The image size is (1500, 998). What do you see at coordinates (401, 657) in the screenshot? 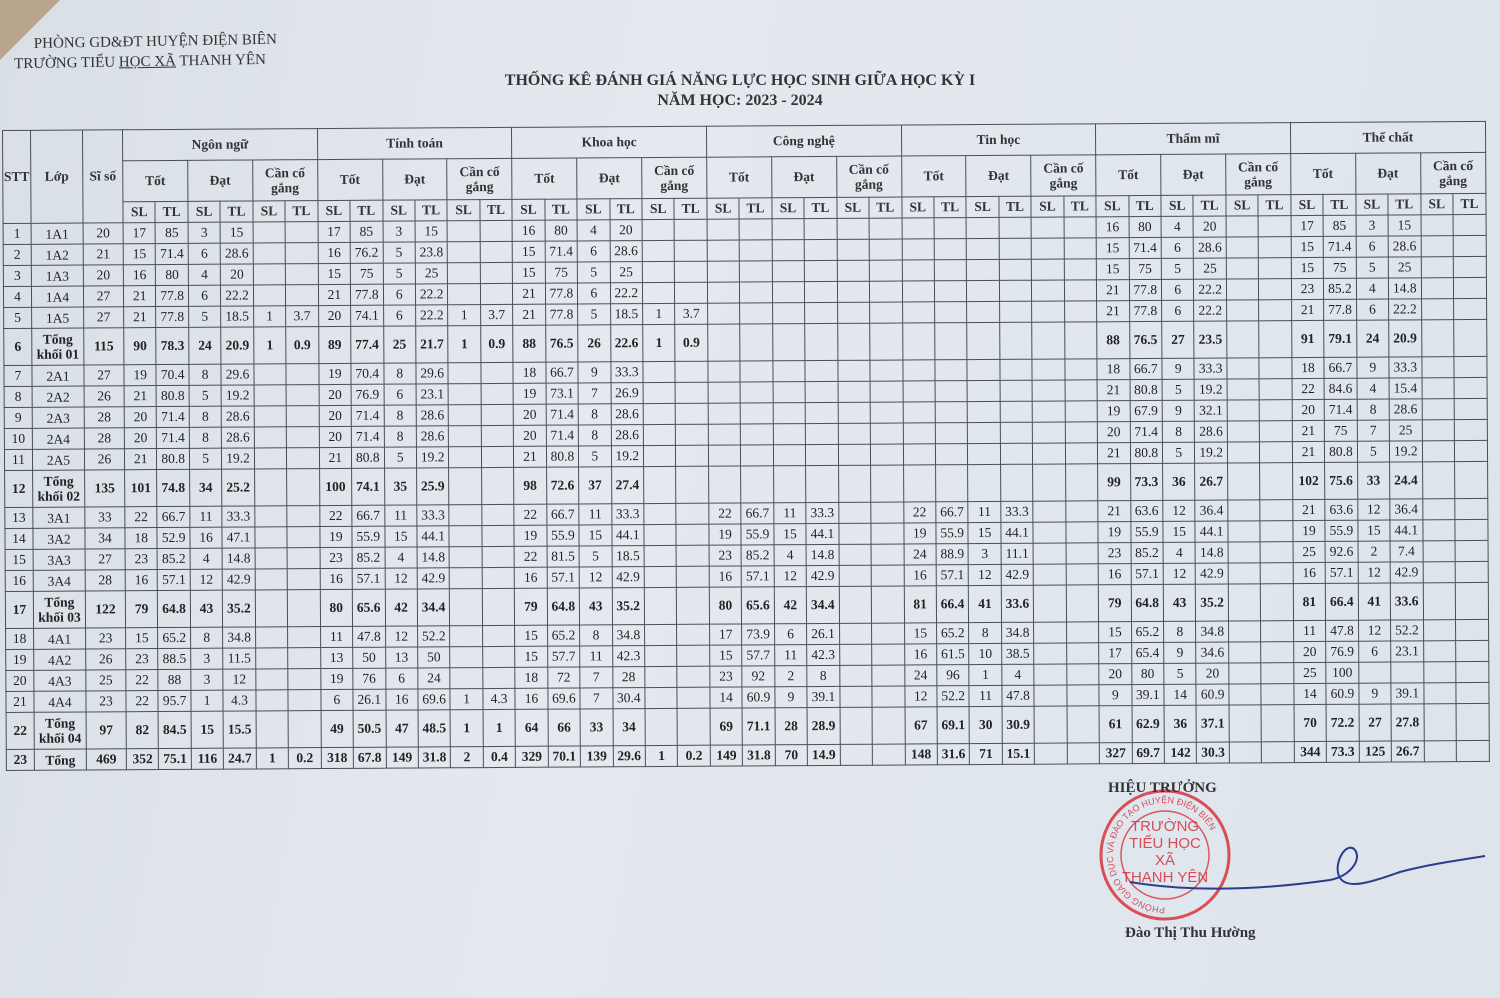
I see `cell-value: 13` at bounding box center [401, 657].